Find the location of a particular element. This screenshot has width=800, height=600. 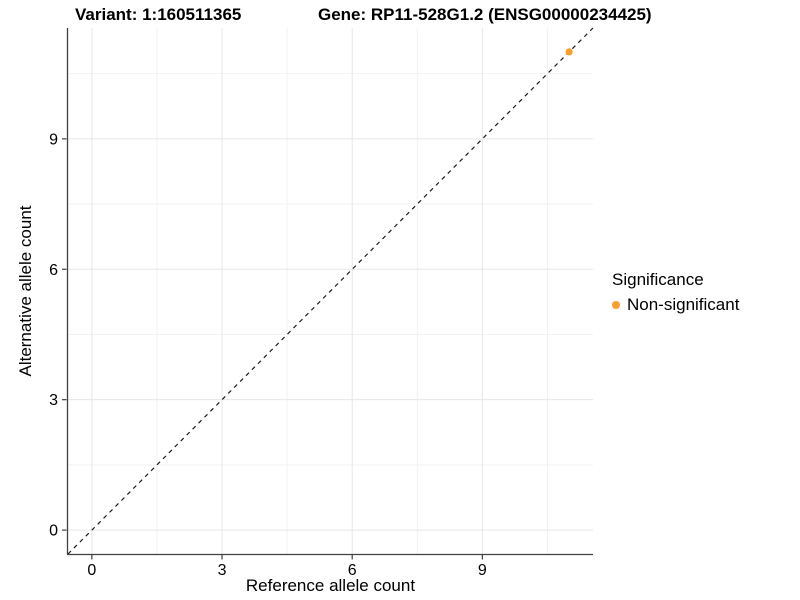

y-tick-label: 3 is located at coordinates (53, 400).